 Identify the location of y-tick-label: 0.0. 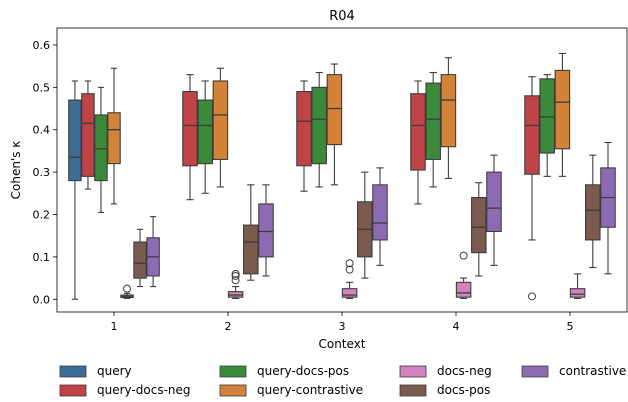
(42, 299).